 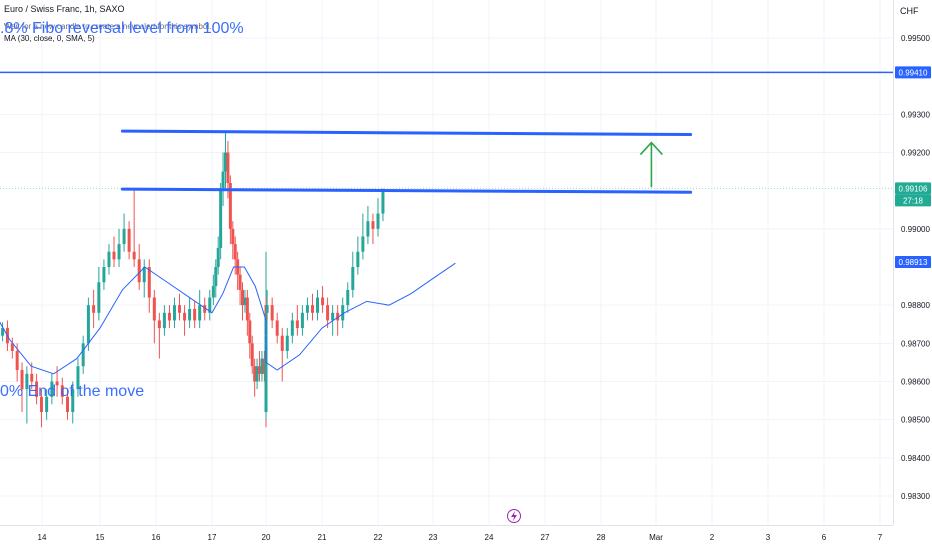 I want to click on y-tick-label: 0.98500, so click(x=915, y=420).